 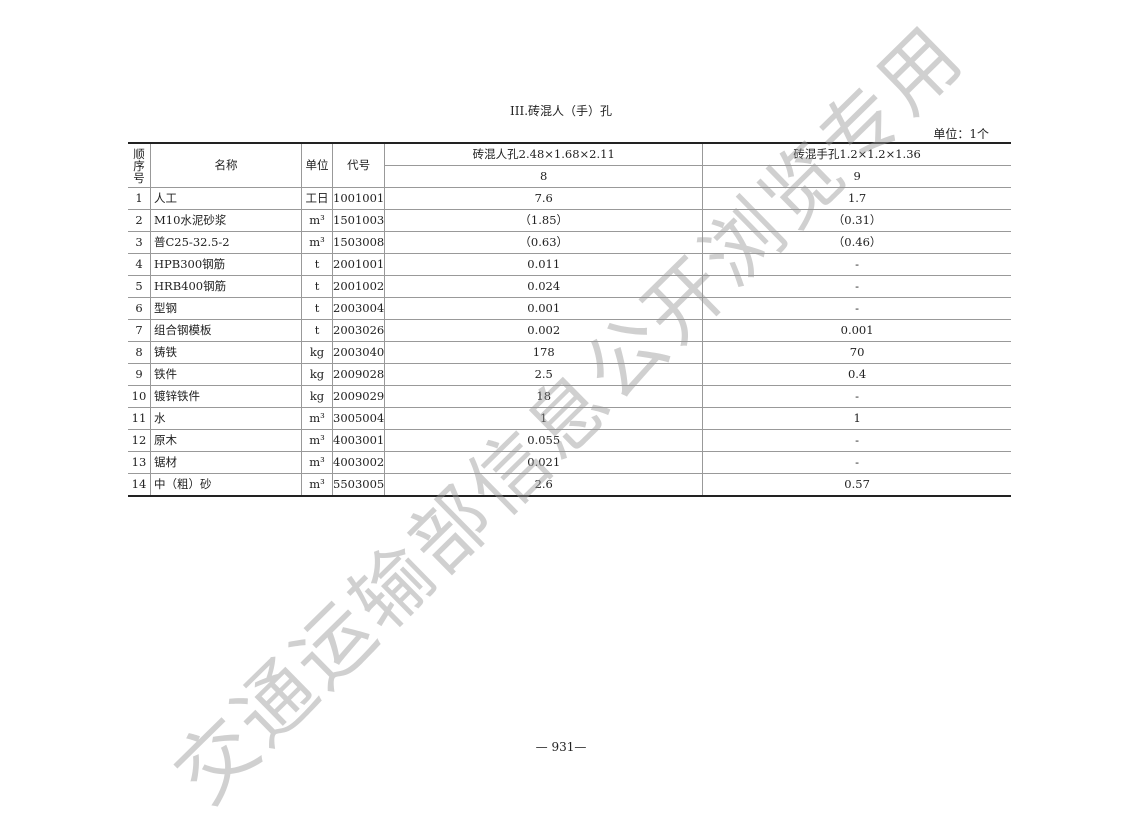 What do you see at coordinates (139, 330) in the screenshot?
I see `cell-seq: 7` at bounding box center [139, 330].